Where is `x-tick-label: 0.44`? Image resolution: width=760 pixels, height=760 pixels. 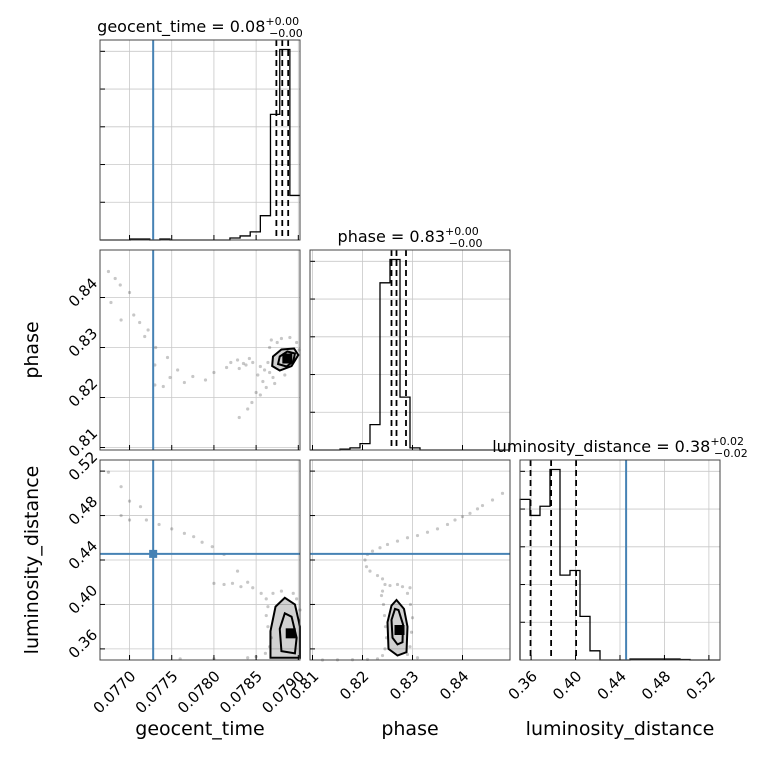 x-tick-label: 0.44 is located at coordinates (612, 685).